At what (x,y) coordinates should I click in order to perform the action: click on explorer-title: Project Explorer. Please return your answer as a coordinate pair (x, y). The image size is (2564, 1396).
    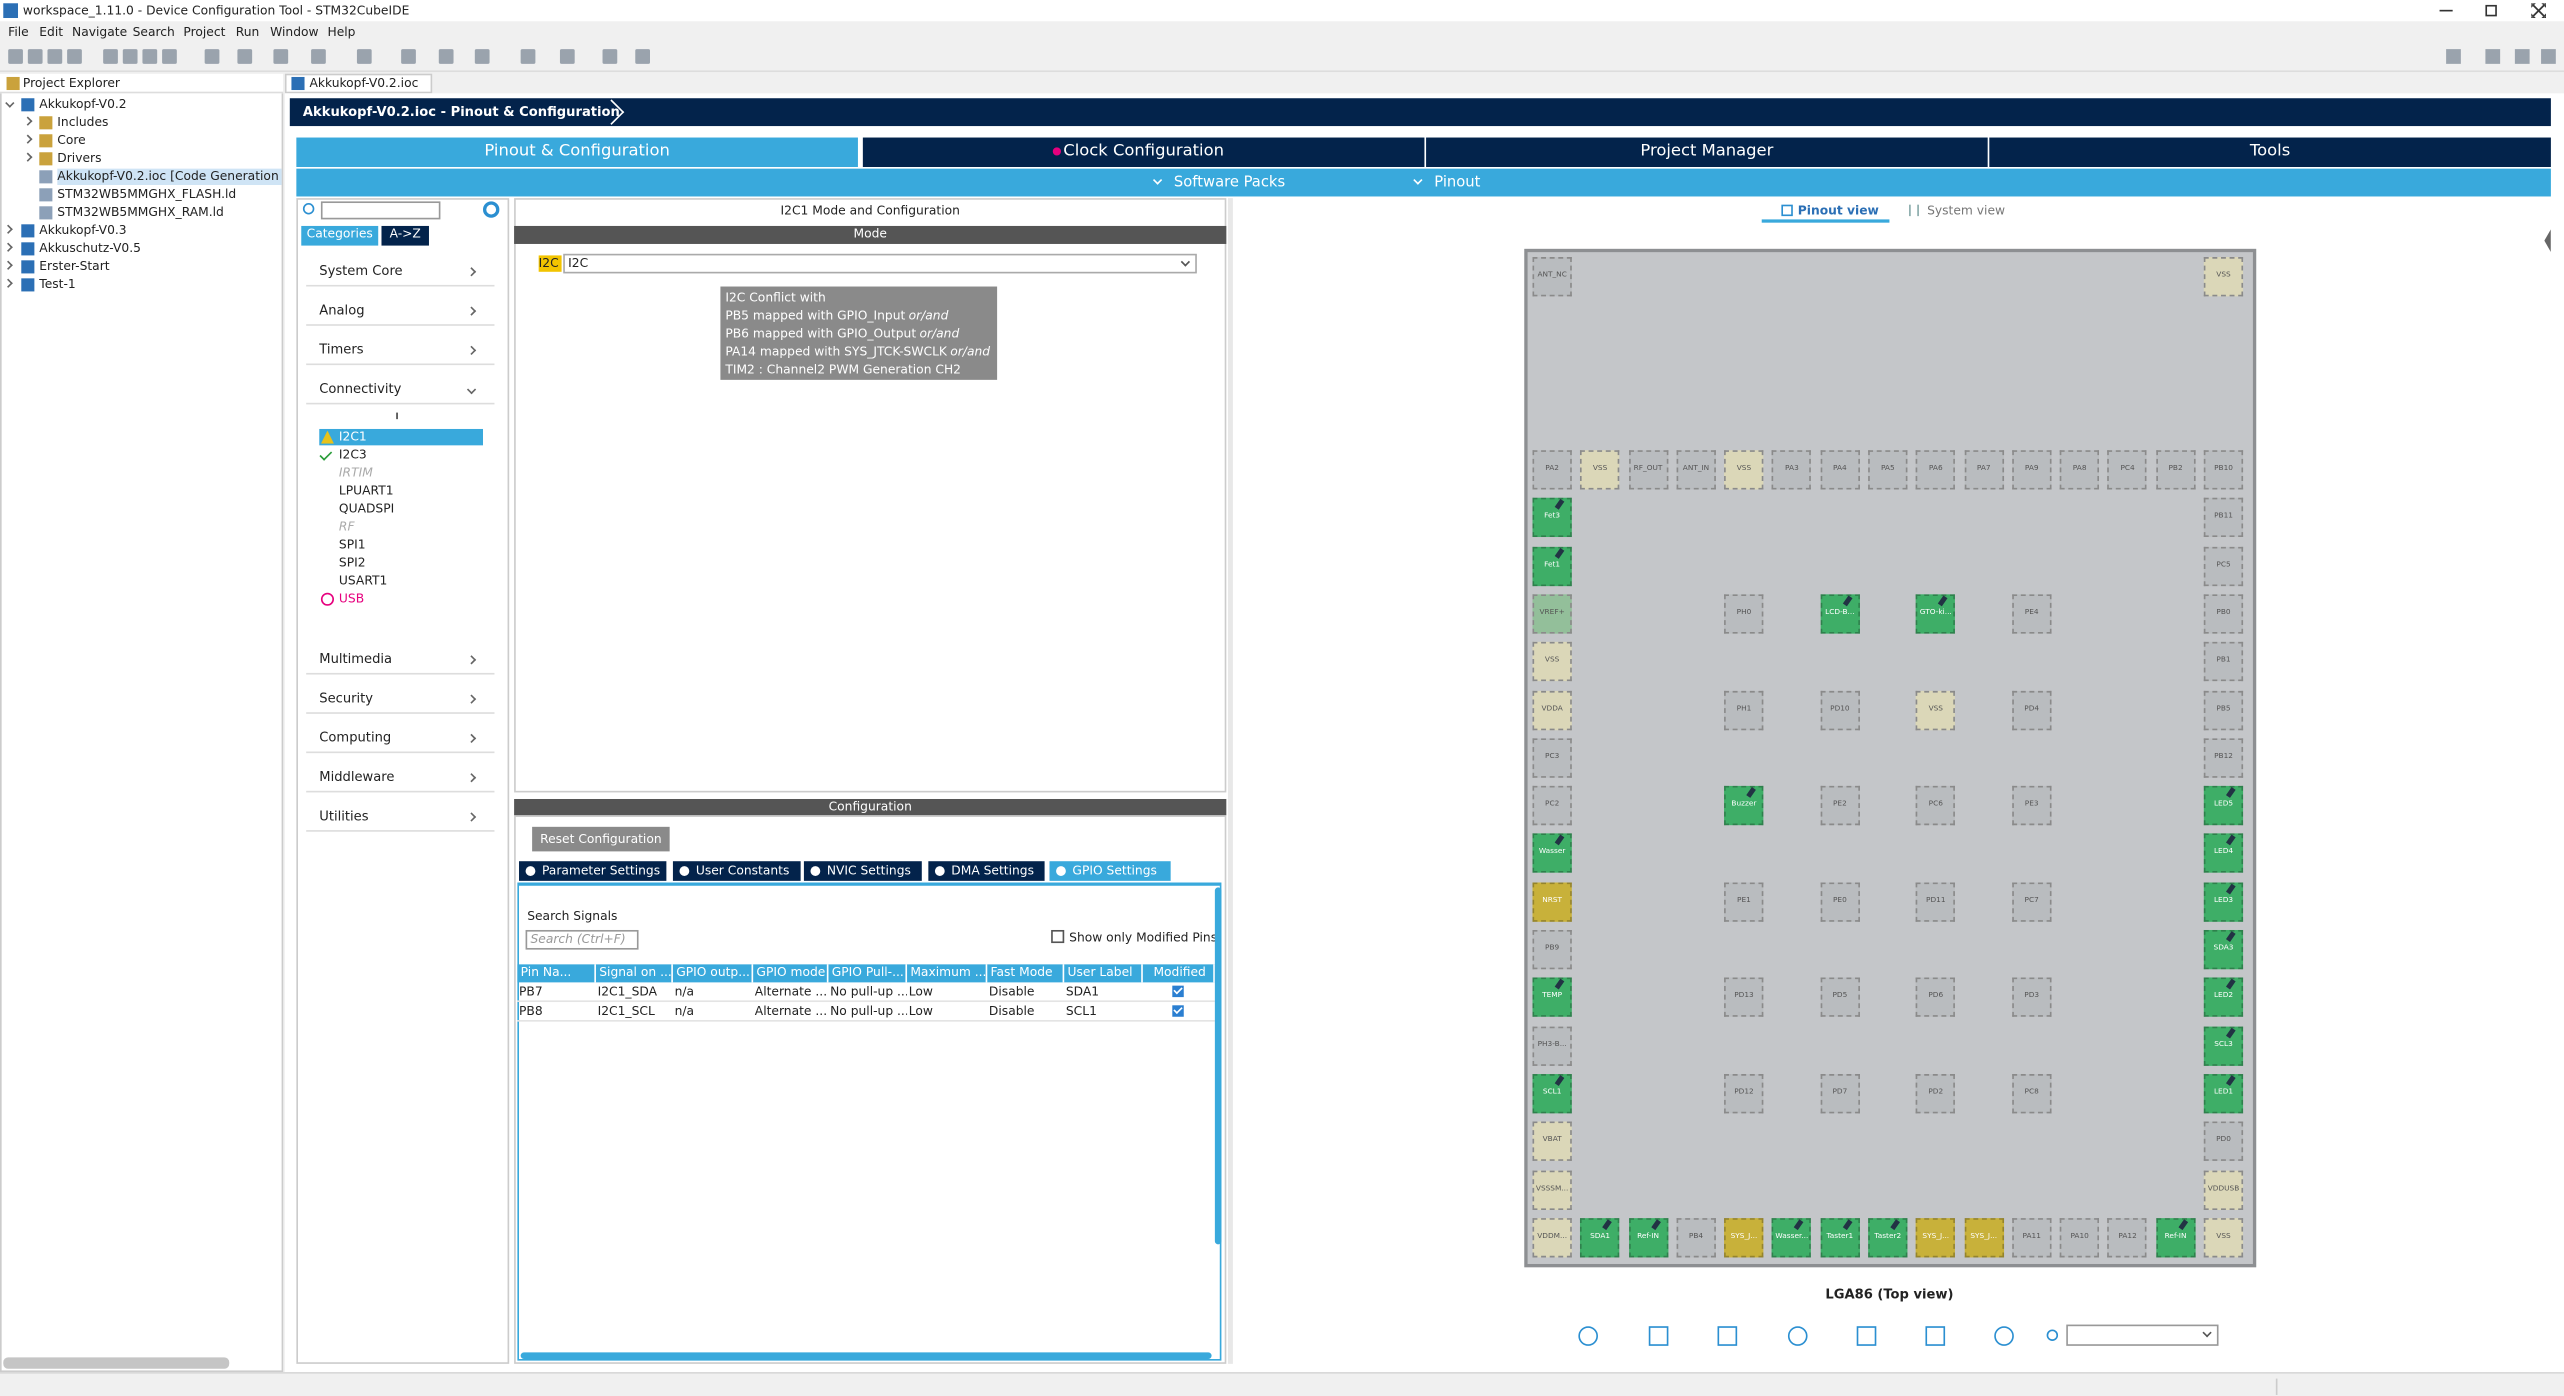
    Looking at the image, I should click on (71, 83).